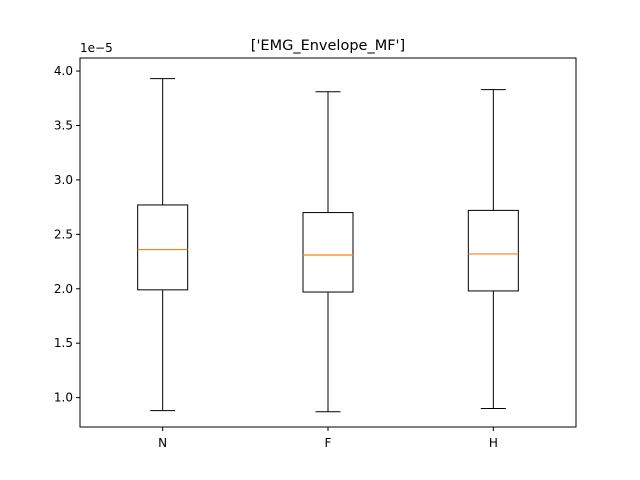 The width and height of the screenshot is (640, 480). What do you see at coordinates (63, 343) in the screenshot?
I see `y-tick-label: 1.5` at bounding box center [63, 343].